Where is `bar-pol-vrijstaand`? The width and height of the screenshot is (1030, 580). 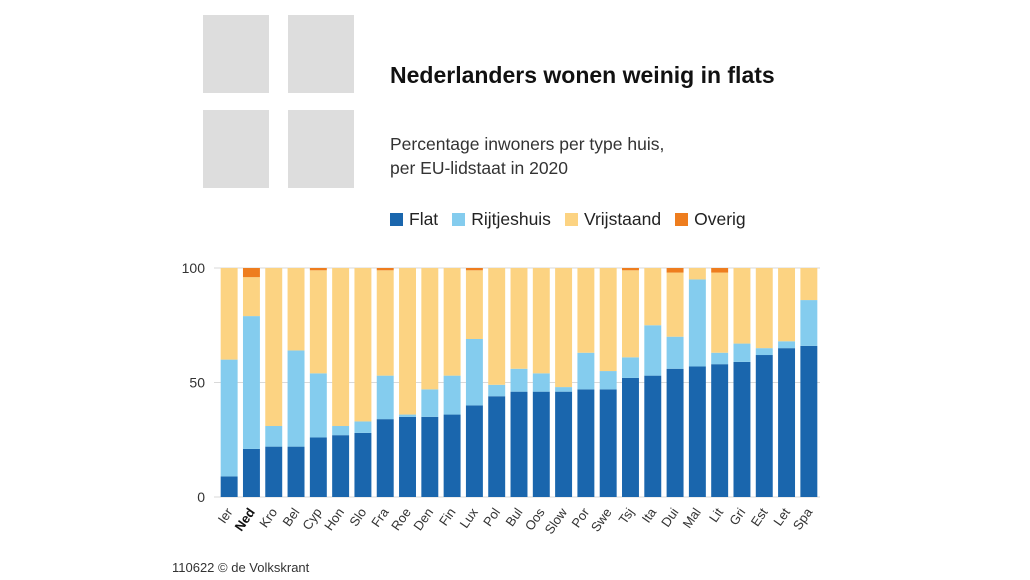 bar-pol-vrijstaand is located at coordinates (497, 326).